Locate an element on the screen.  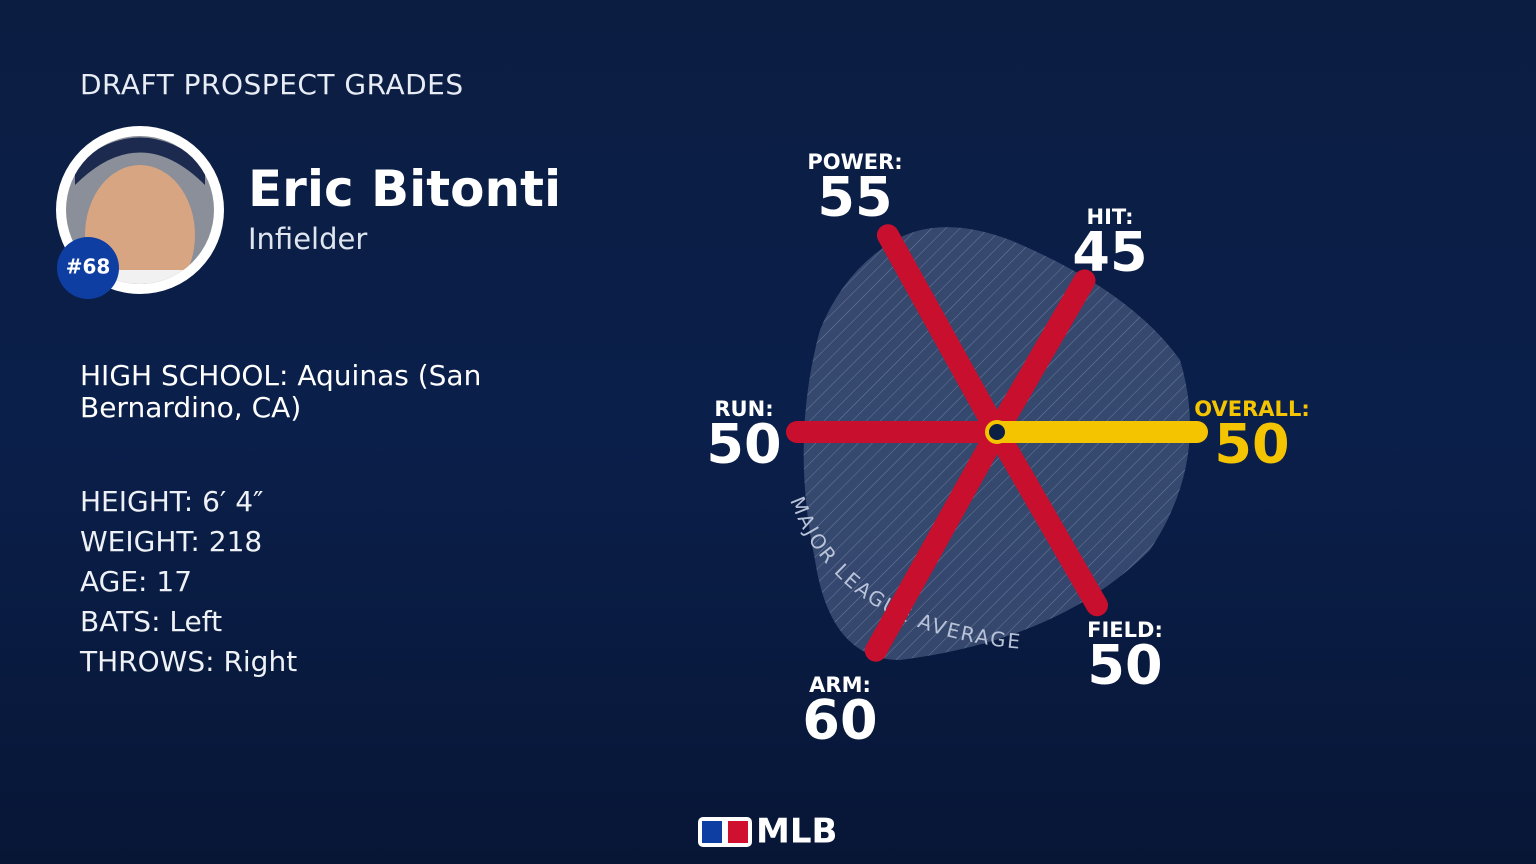
rank-badge is located at coordinates (88, 268).